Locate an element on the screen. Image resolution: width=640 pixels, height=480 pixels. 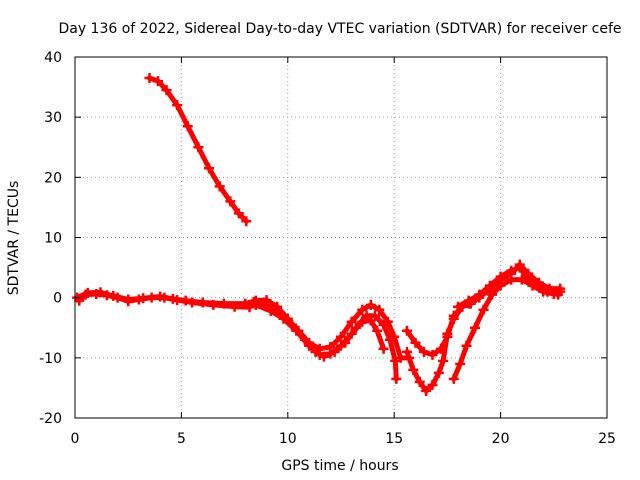
x-tick-label: 15 is located at coordinates (394, 439).